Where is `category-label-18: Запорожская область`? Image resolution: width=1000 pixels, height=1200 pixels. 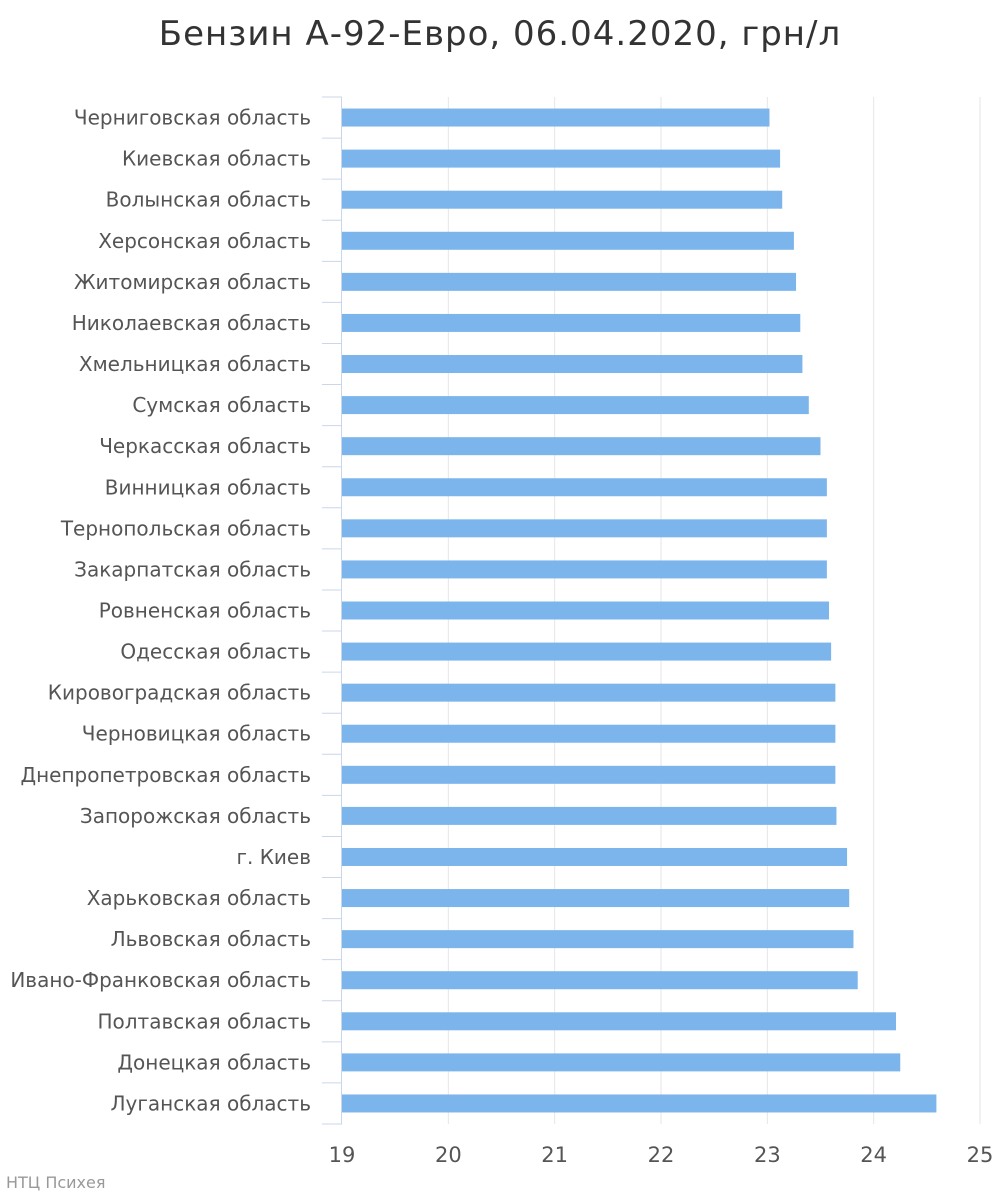 category-label-18: Запорожская область is located at coordinates (195, 816).